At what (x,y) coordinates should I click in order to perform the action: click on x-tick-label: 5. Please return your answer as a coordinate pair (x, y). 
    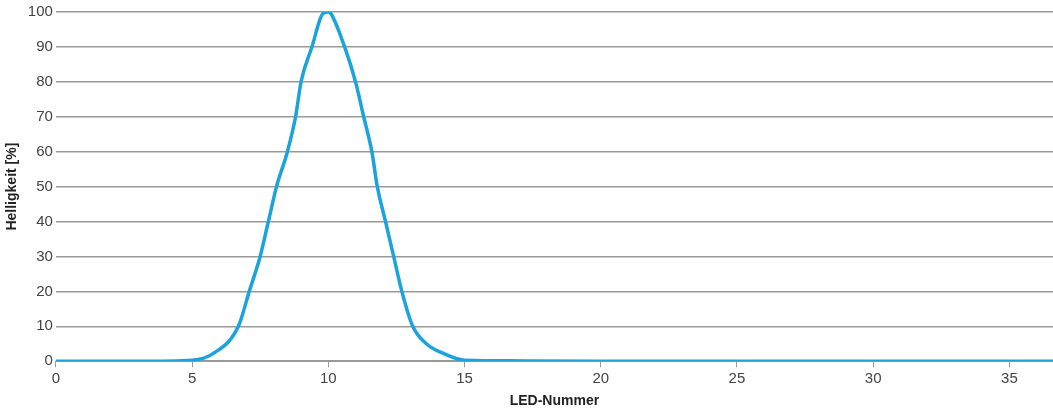
    Looking at the image, I should click on (192, 378).